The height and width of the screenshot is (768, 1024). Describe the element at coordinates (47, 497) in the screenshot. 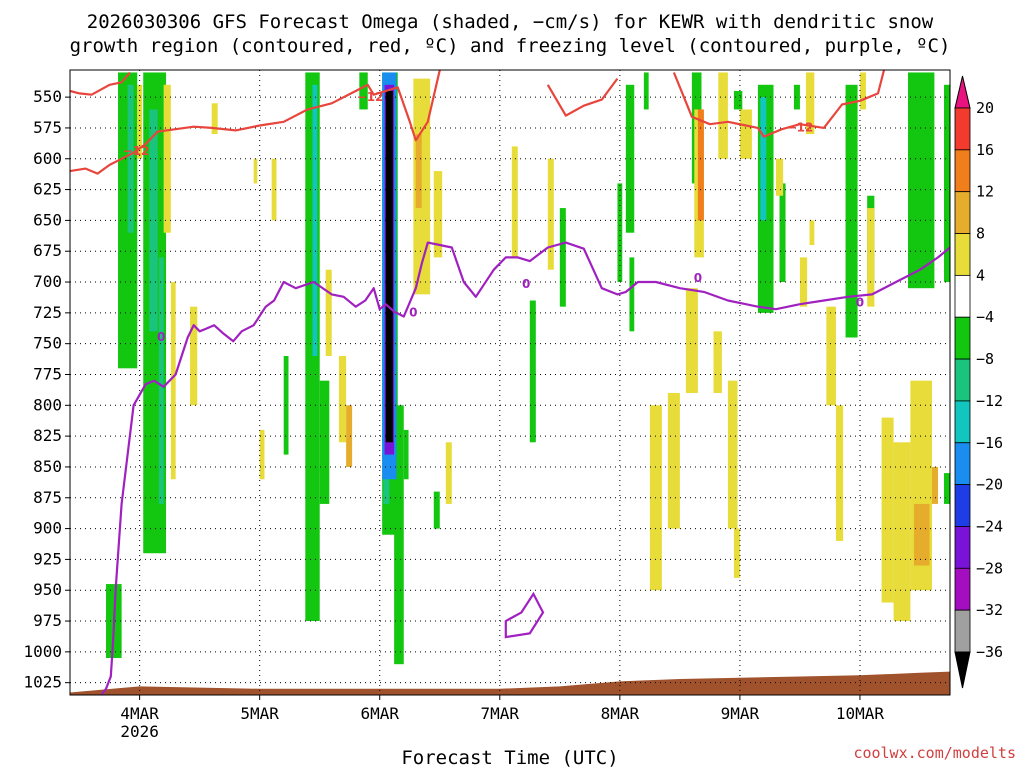

I see `y-tick-label: 875` at that location.